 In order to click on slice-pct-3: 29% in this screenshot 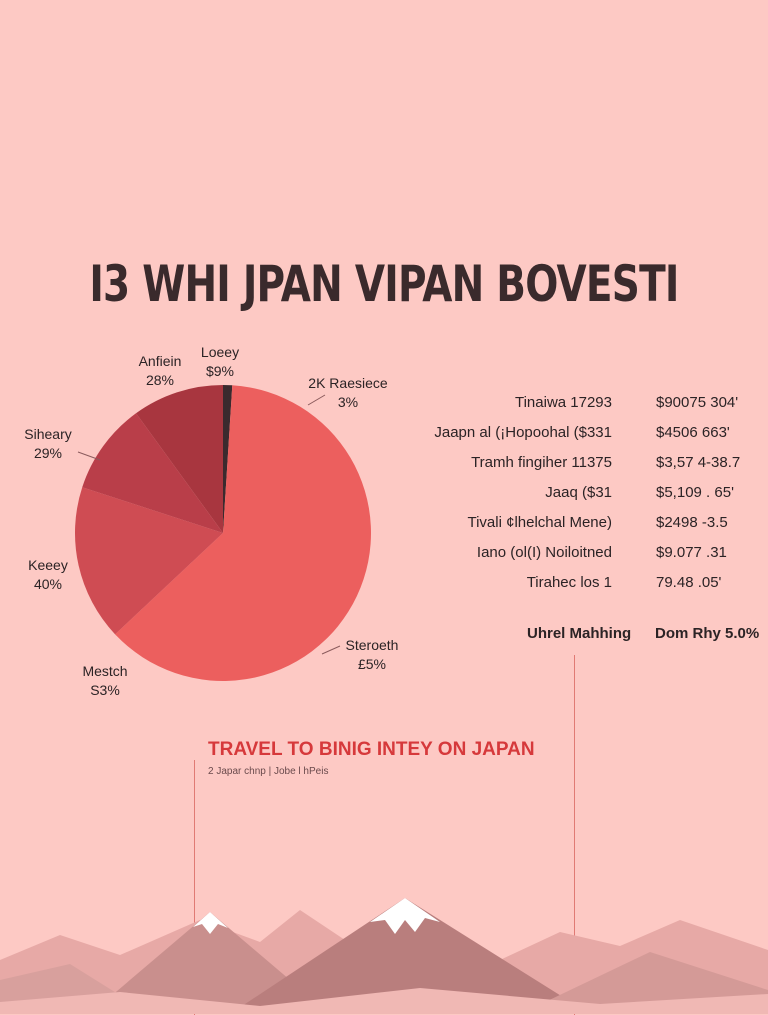, I will do `click(48, 453)`.